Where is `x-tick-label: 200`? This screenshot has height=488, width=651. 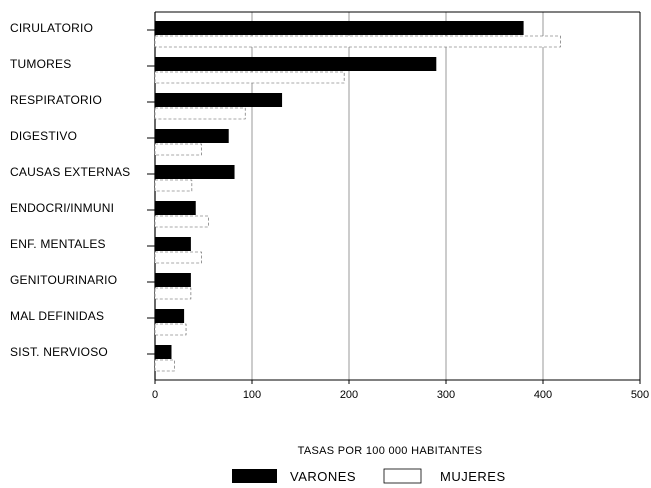 x-tick-label: 200 is located at coordinates (349, 395).